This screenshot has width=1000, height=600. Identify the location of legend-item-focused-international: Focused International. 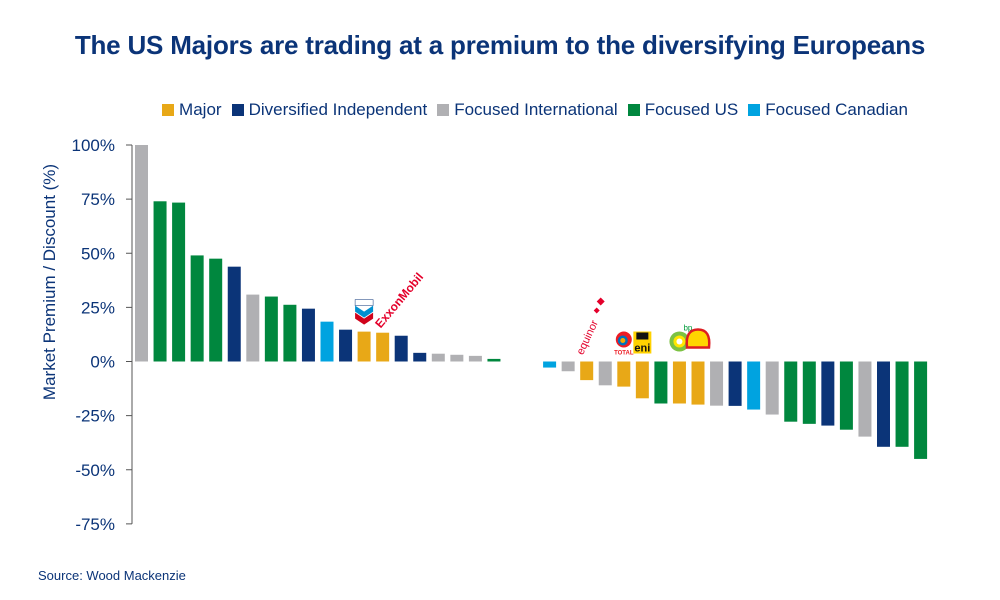
(527, 110).